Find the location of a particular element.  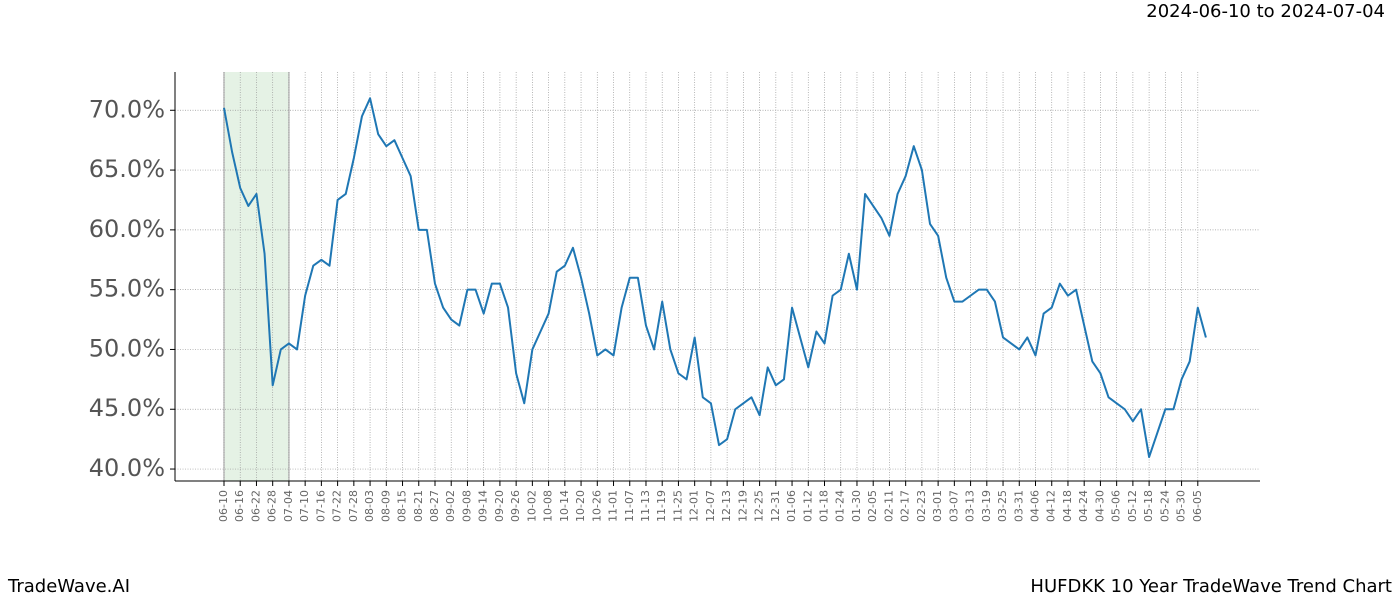

x-tick-label: 06-05 is located at coordinates (1197, 506).